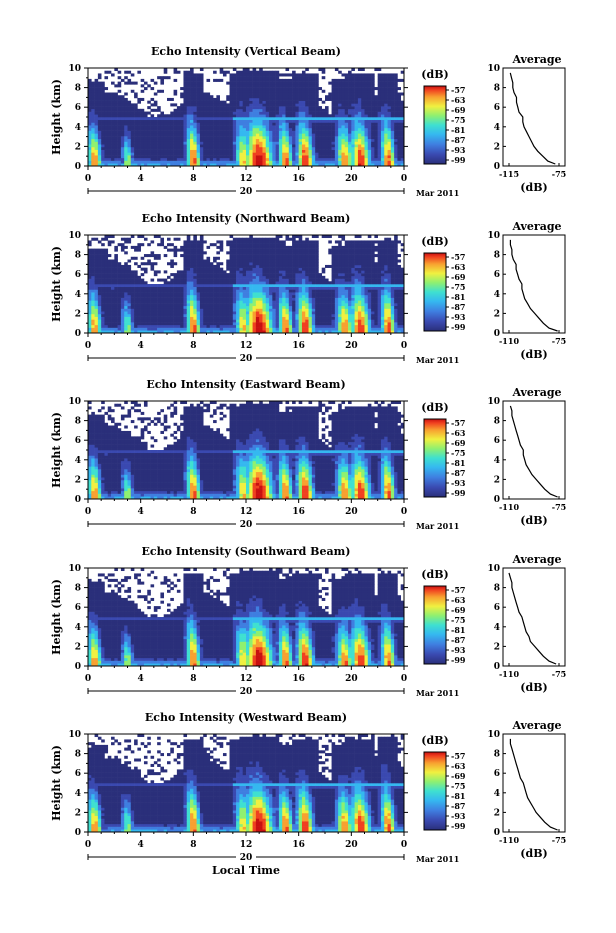 Image resolution: width=616 pixels, height=933 pixels. Describe the element at coordinates (536, 59) in the screenshot. I see `average-title: Average` at that location.